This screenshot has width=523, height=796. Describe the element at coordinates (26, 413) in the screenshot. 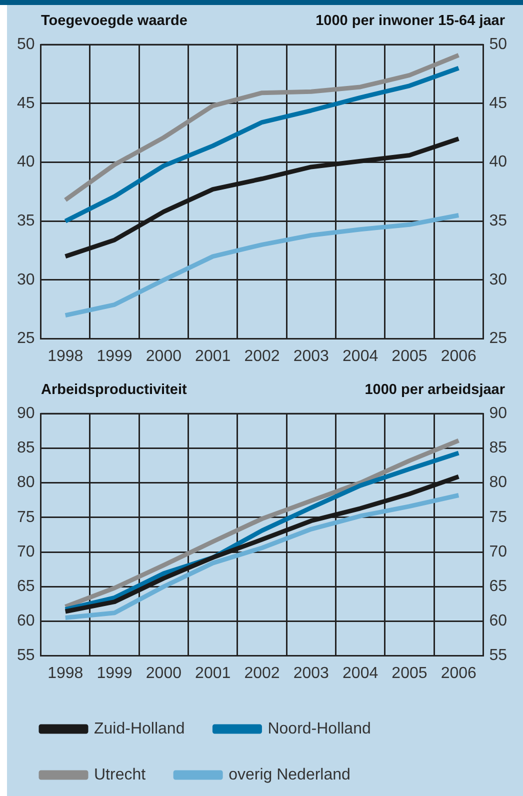

I see `y-tick-label: 90` at that location.